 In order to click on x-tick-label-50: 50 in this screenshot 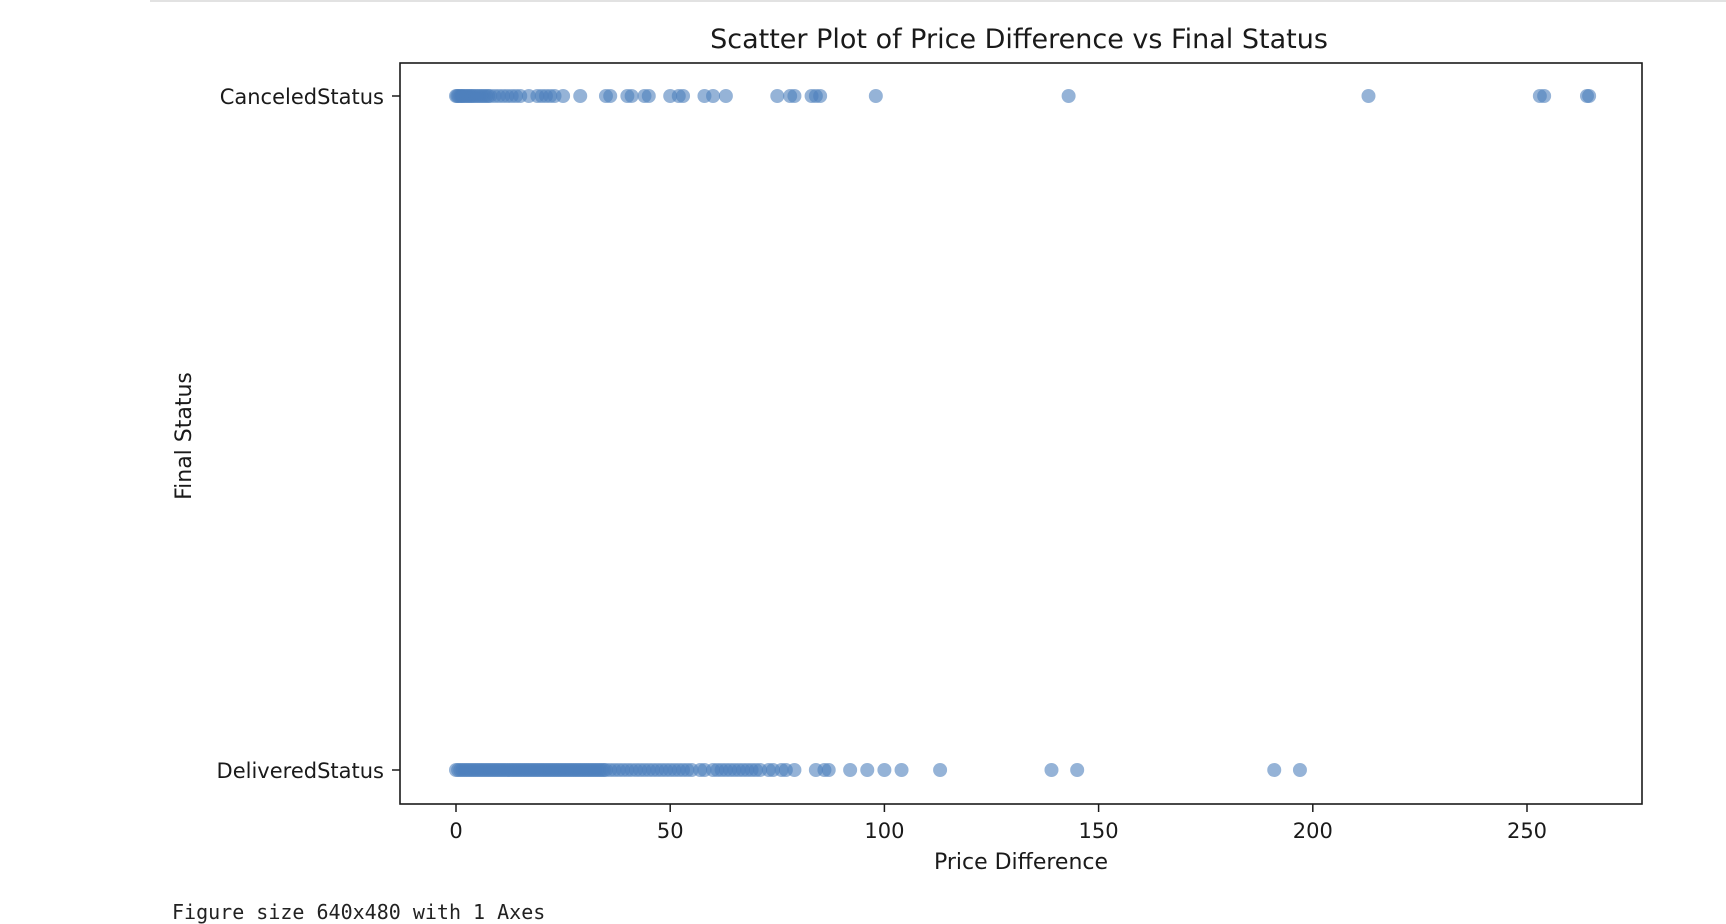, I will do `click(670, 831)`.